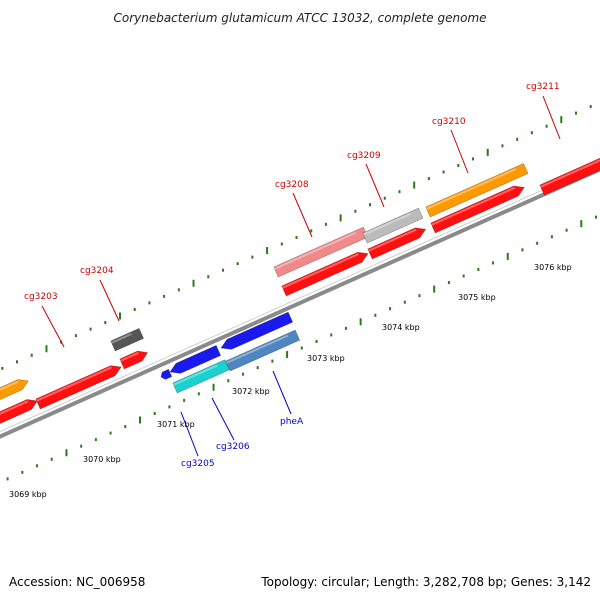 Image resolution: width=600 pixels, height=600 pixels. Describe the element at coordinates (28, 494) in the screenshot. I see `kbp-label: 3069 kbp` at that location.